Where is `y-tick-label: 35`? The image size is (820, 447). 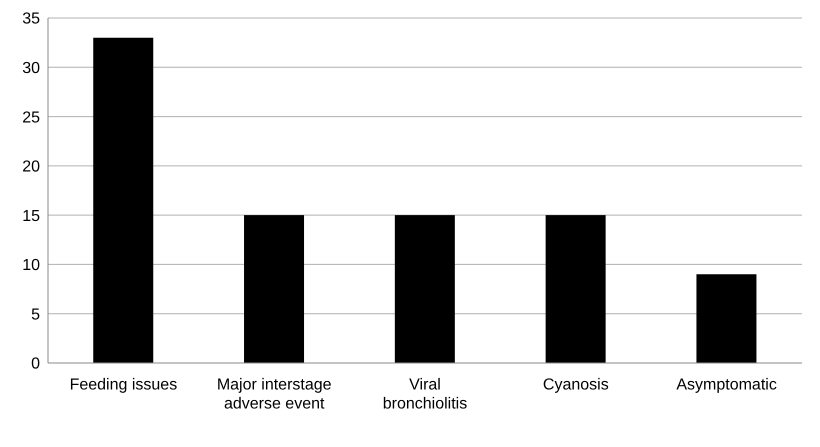 y-tick-label: 35 is located at coordinates (31, 19).